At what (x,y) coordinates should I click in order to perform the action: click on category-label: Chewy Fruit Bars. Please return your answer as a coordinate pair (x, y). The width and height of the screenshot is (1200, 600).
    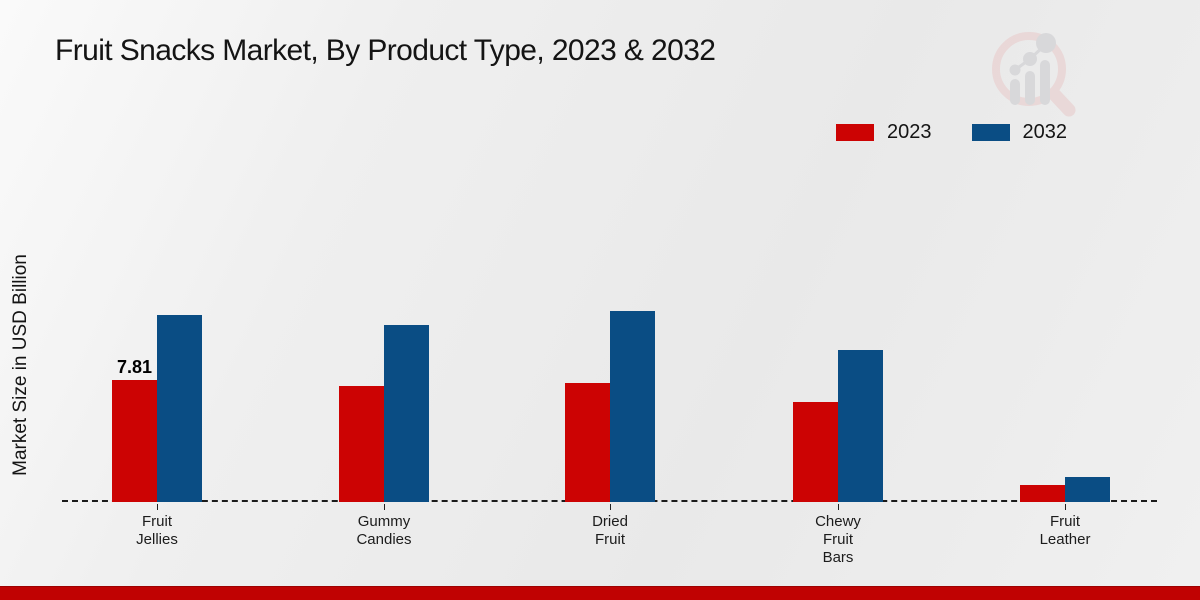
    Looking at the image, I should click on (838, 539).